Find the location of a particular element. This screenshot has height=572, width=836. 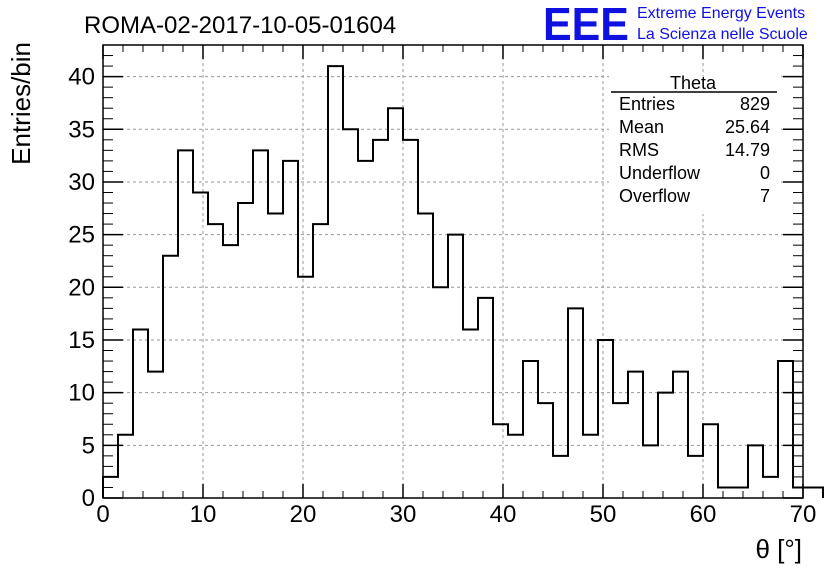

x-tick-label: 60 is located at coordinates (703, 514).